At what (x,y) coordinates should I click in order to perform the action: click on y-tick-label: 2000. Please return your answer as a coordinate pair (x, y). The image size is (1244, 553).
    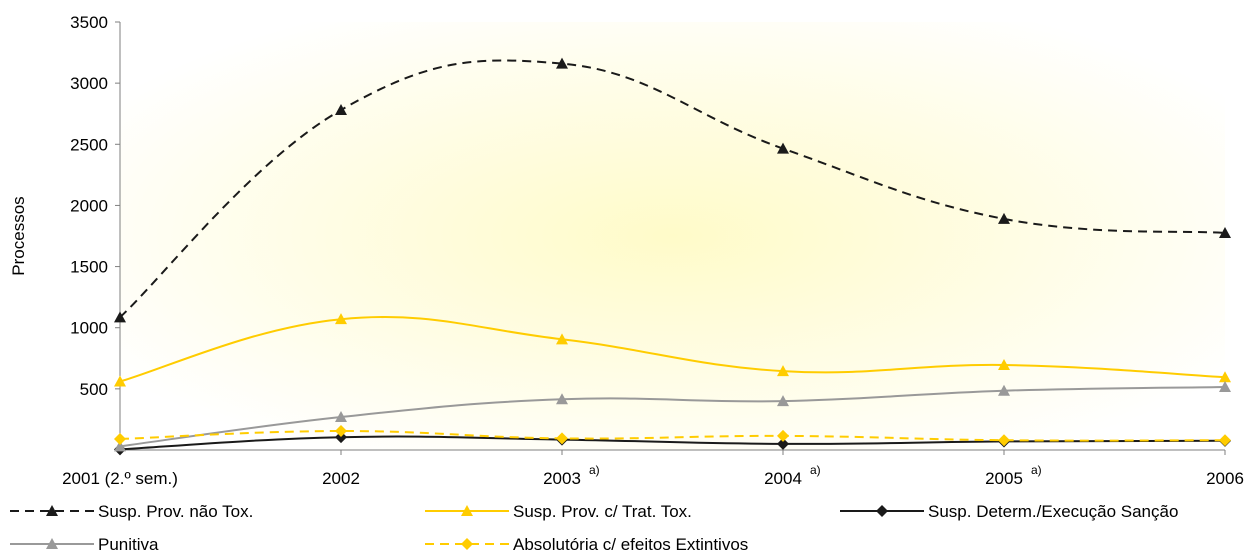
    Looking at the image, I should click on (89, 205).